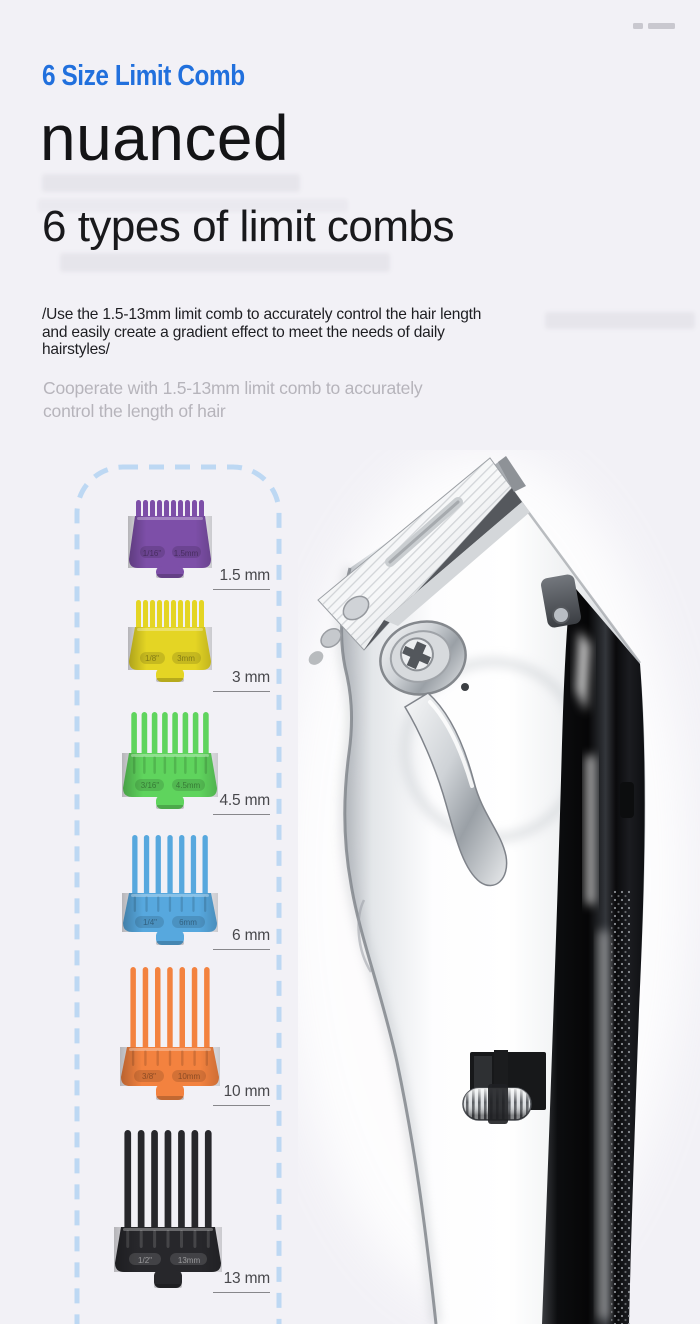 Image resolution: width=700 pixels, height=1324 pixels. I want to click on comb-marking: 1/2", so click(145, 1260).